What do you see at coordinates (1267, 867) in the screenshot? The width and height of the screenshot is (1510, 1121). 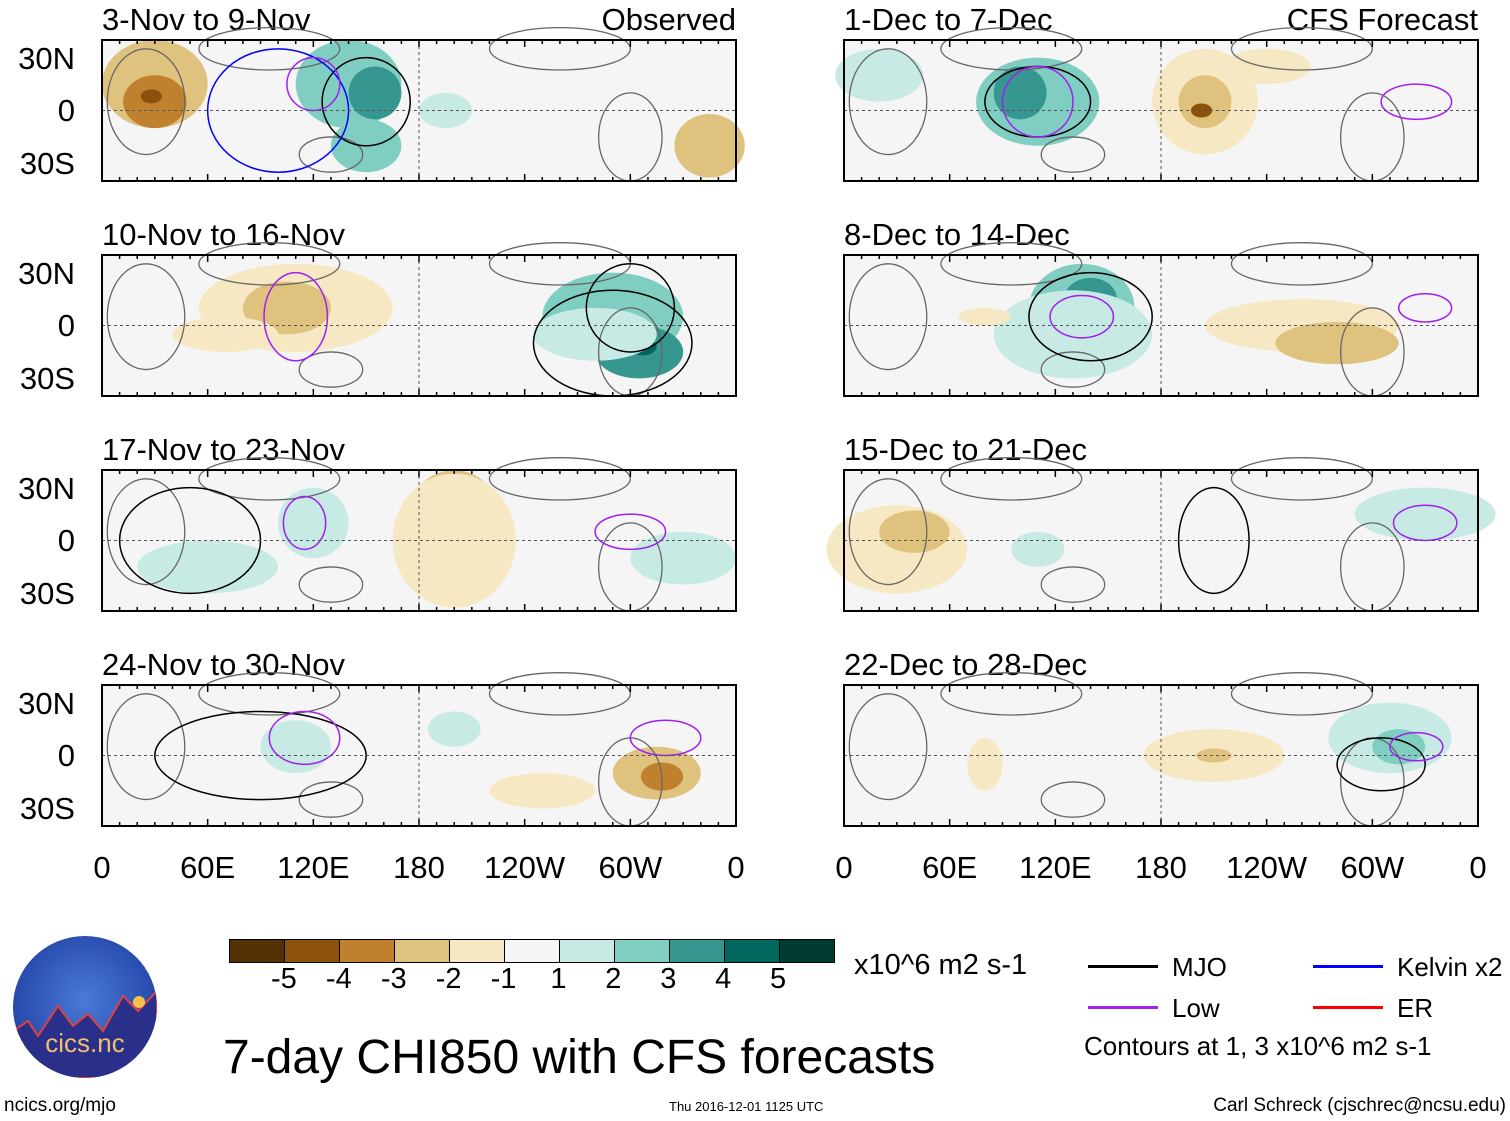 I see `lon-tick-label: 120W` at bounding box center [1267, 867].